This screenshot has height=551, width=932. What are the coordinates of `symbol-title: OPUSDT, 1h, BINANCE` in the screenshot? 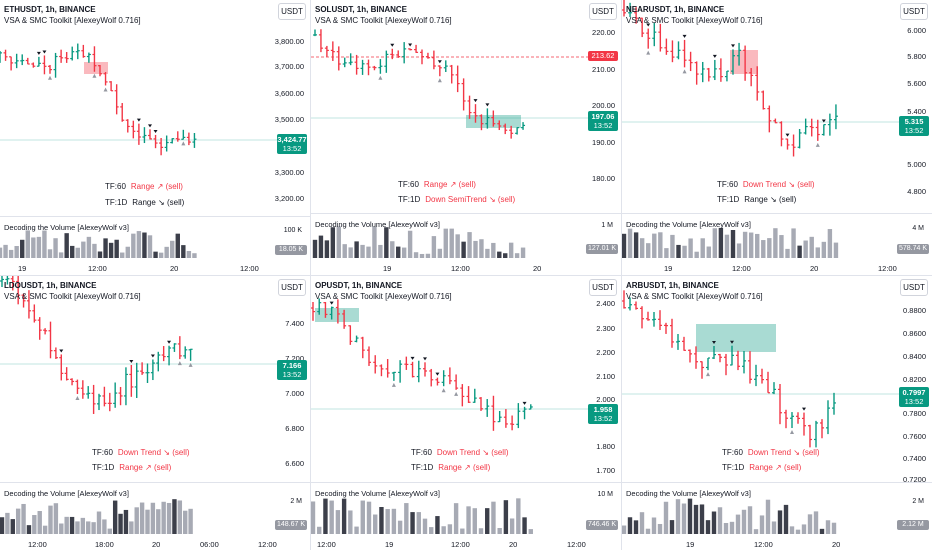 It's located at (359, 285).